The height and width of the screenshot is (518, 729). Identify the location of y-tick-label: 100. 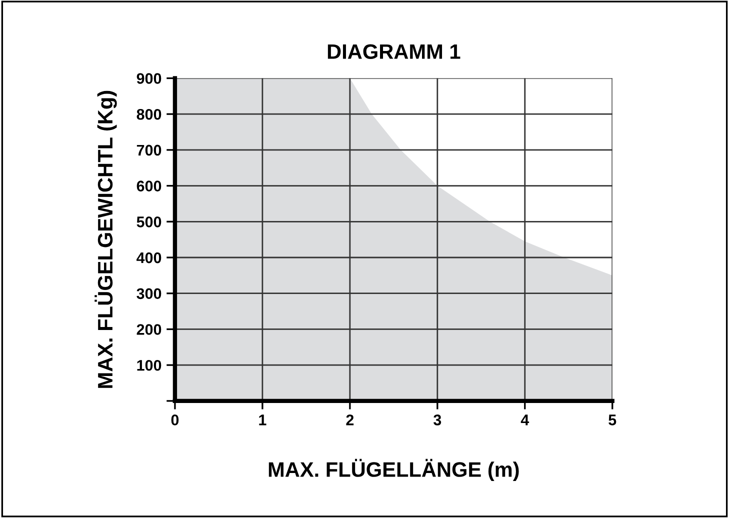
(149, 365).